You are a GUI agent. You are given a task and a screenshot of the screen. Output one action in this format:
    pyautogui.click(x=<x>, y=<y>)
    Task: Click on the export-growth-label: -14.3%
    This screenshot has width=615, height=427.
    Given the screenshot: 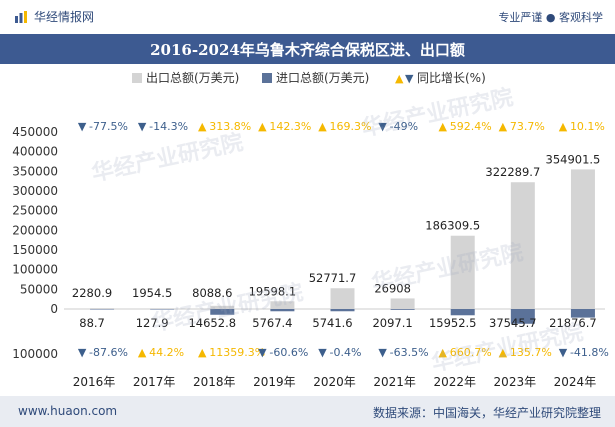 What is the action you would take?
    pyautogui.click(x=168, y=126)
    